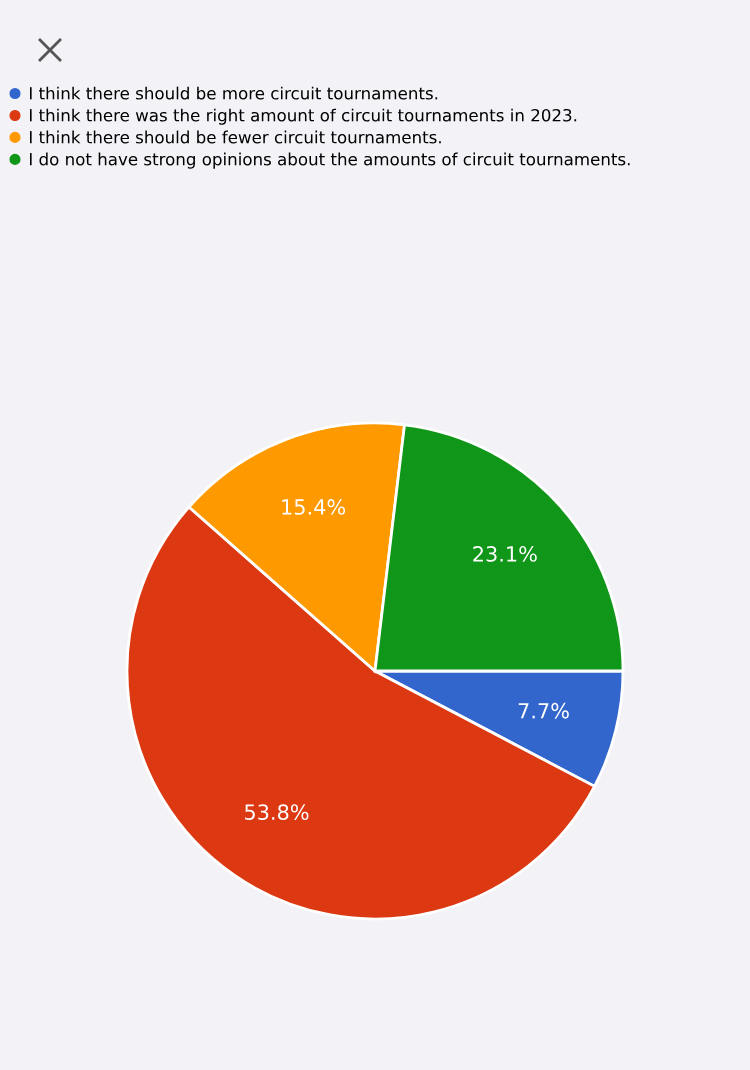 Image resolution: width=750 pixels, height=1070 pixels. I want to click on legend-label: I do not have strong opinions about the amounts of circuit tournaments., so click(329, 160).